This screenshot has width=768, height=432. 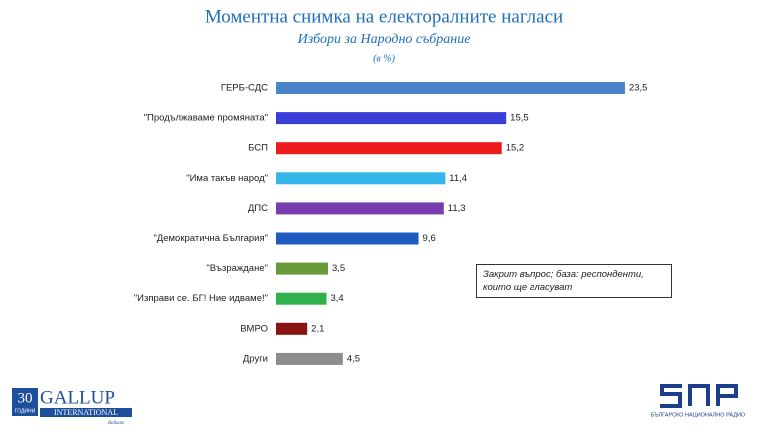 What do you see at coordinates (458, 178) in the screenshot?
I see `value-label: 11,4` at bounding box center [458, 178].